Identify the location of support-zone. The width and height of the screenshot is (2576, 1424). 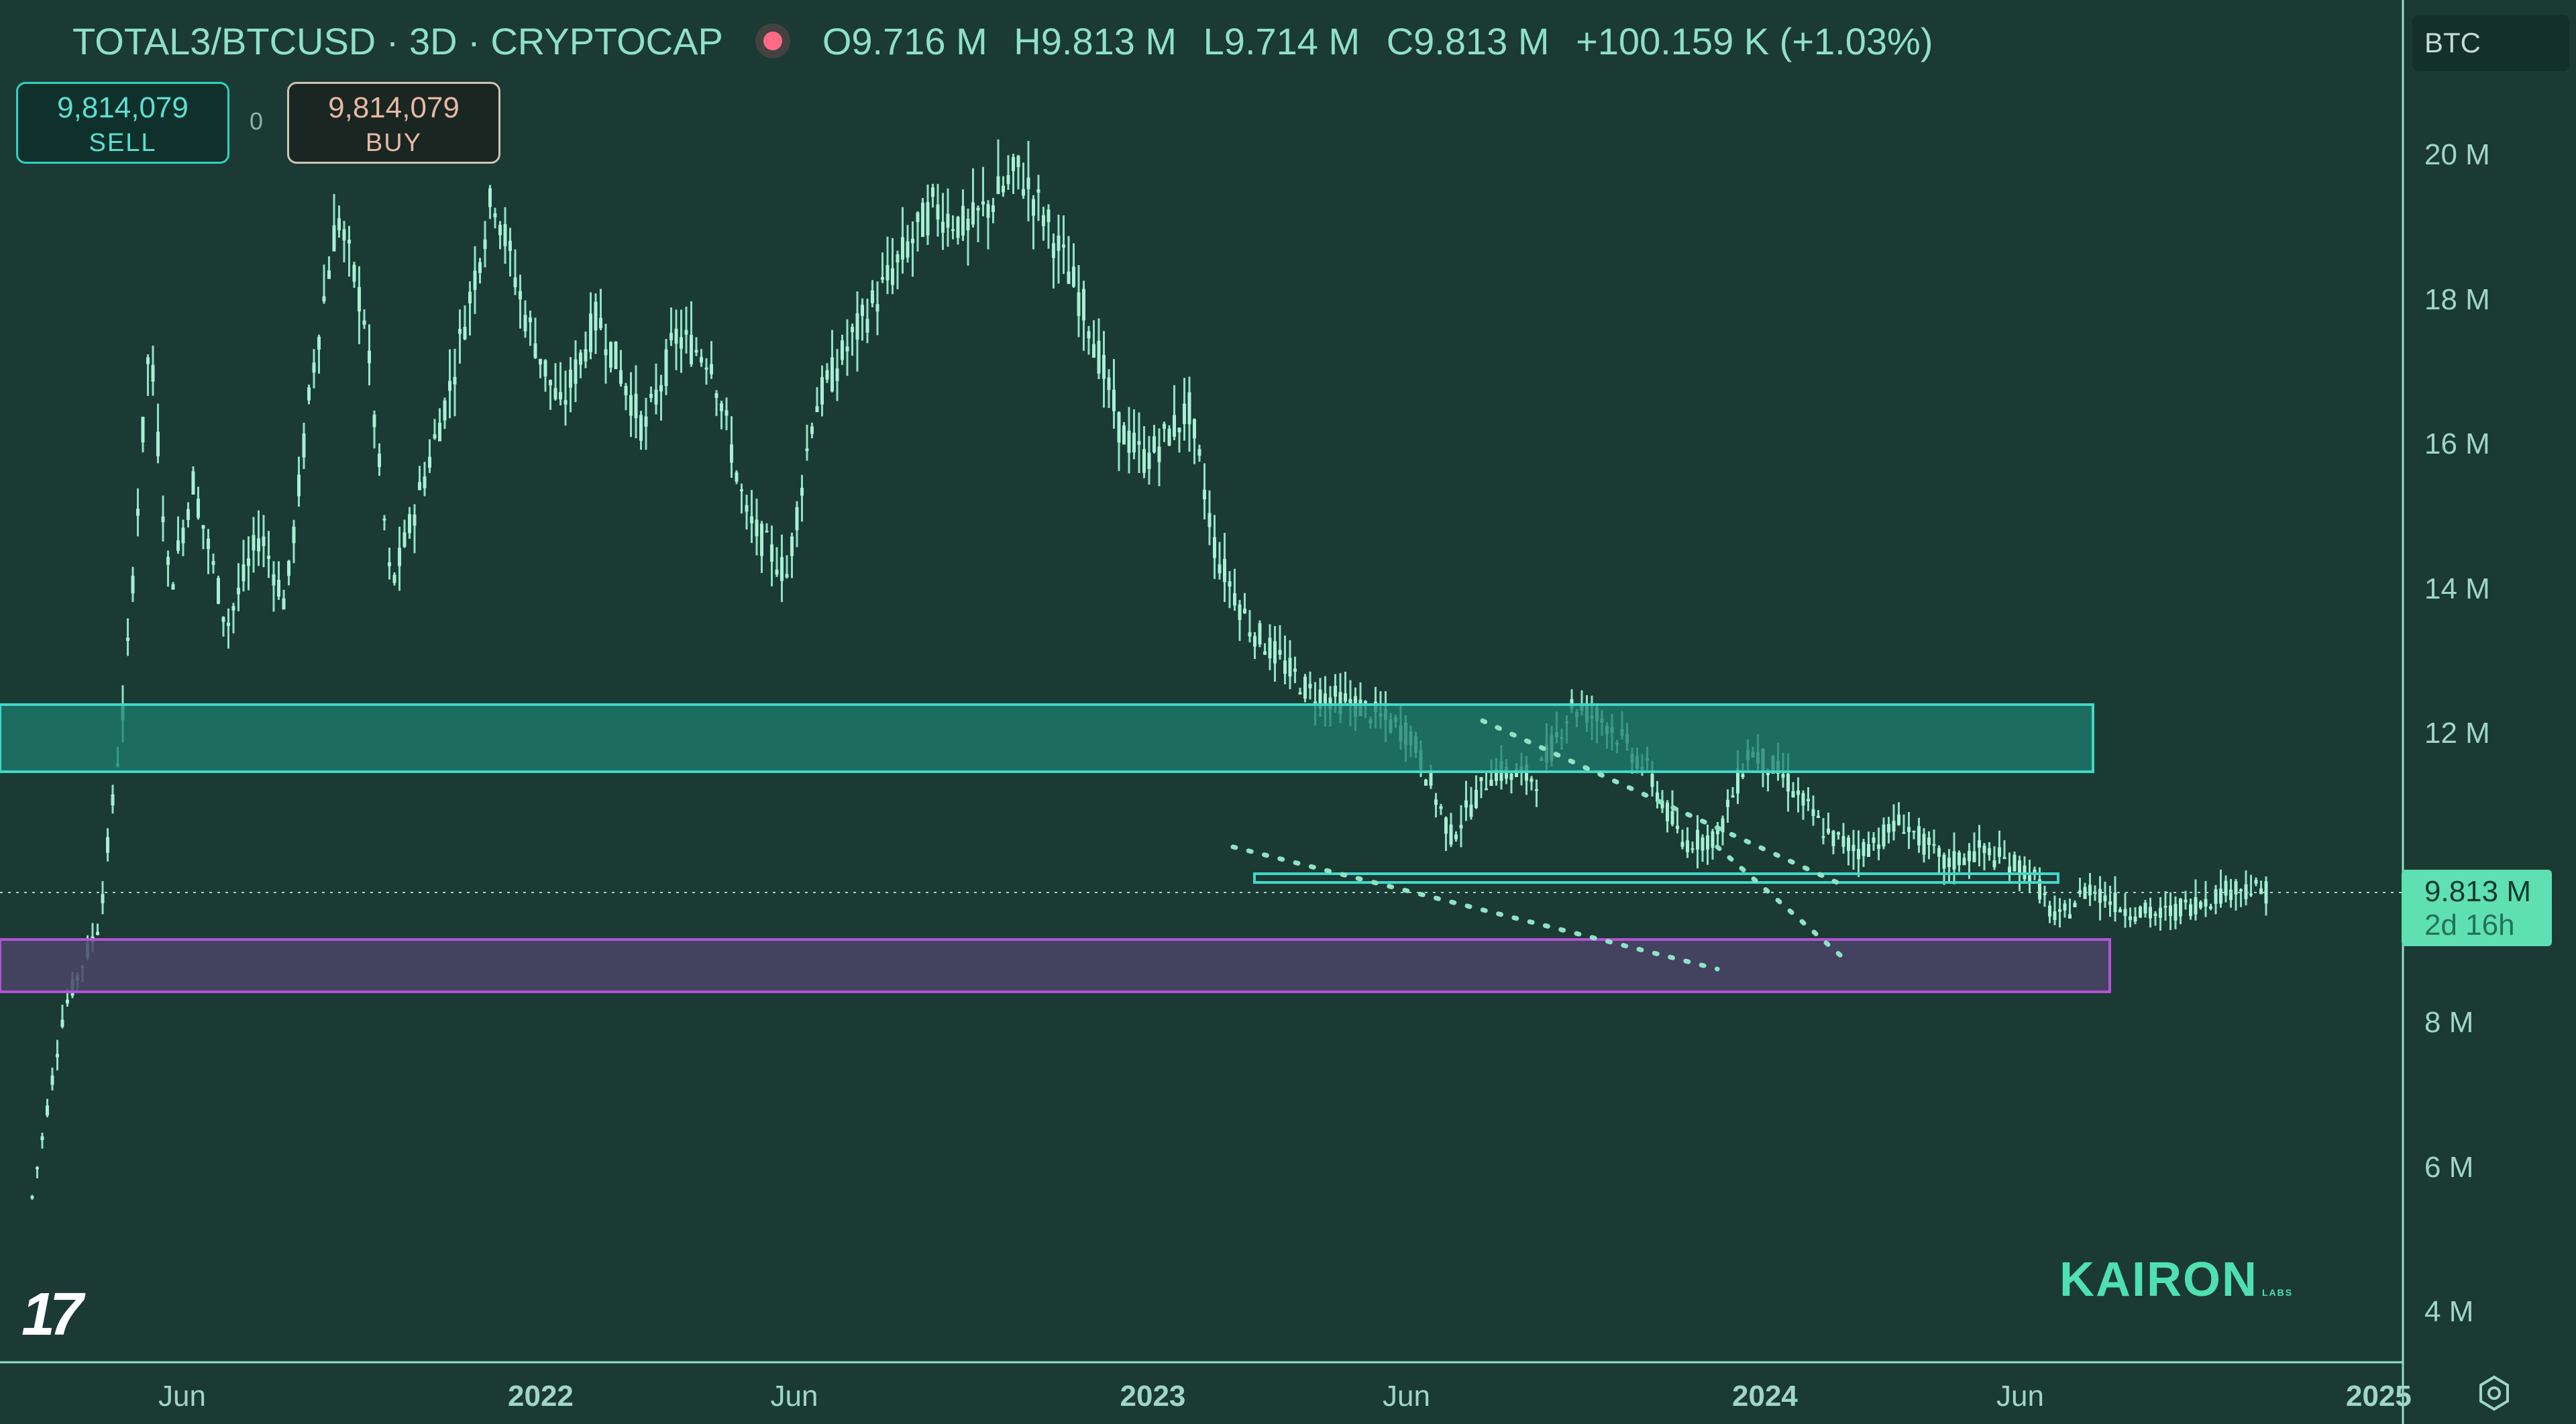
(1055, 965).